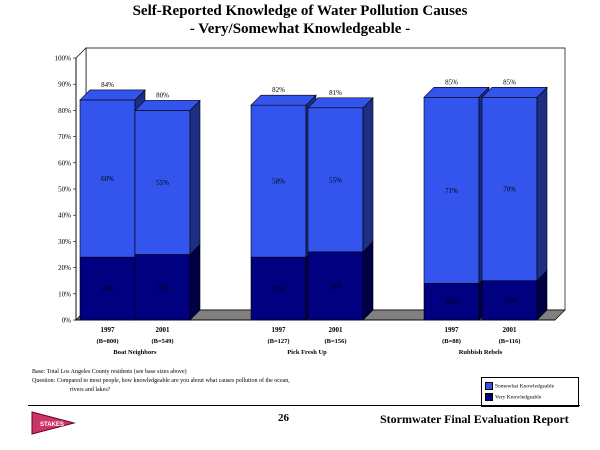 The image size is (600, 450). I want to click on y-tick-label: 30%, so click(64, 242).